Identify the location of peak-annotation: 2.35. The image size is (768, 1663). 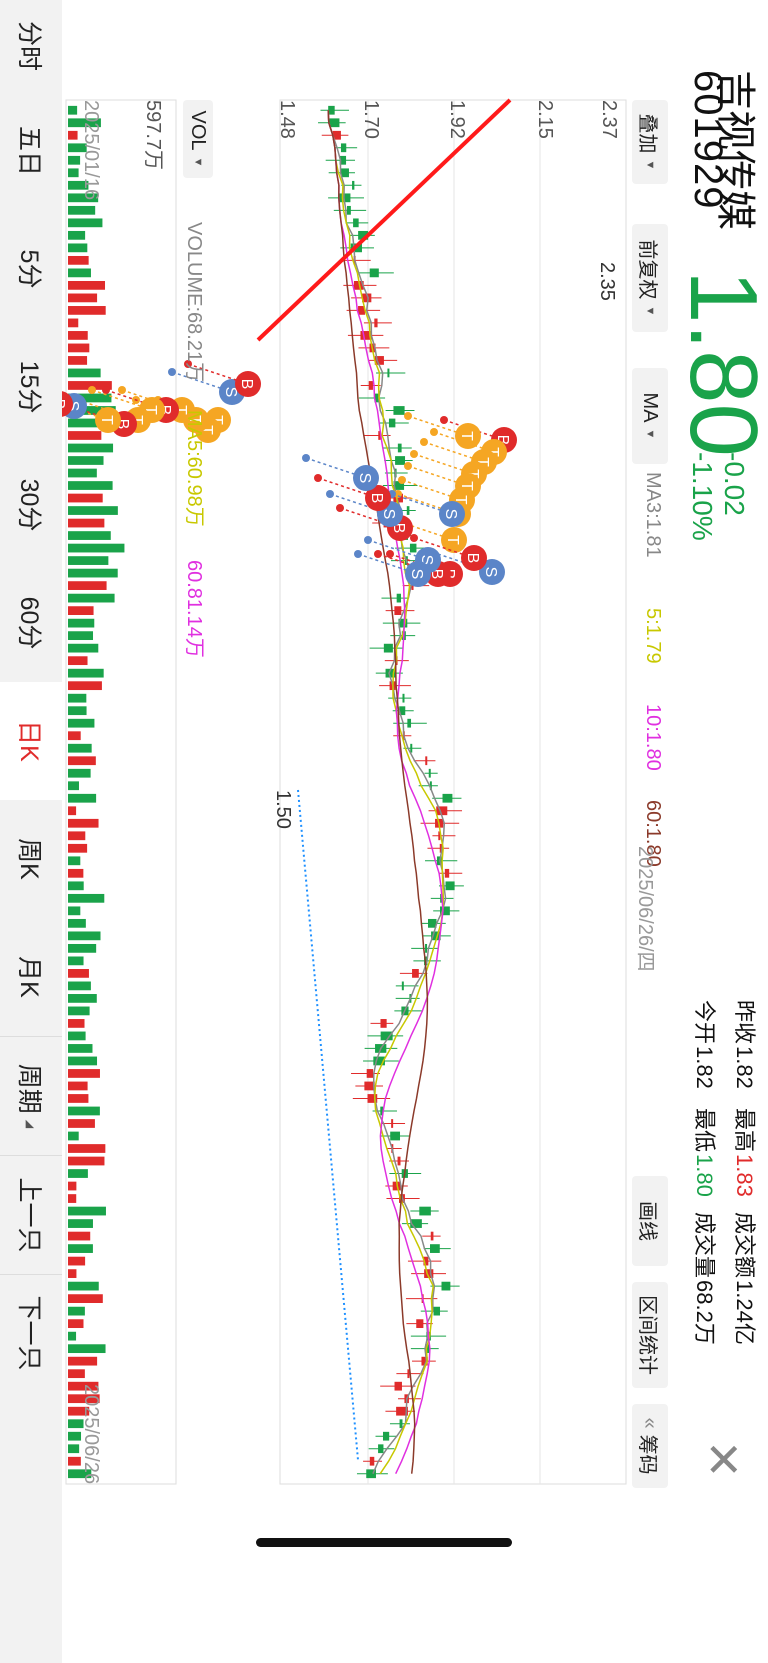
(607, 281).